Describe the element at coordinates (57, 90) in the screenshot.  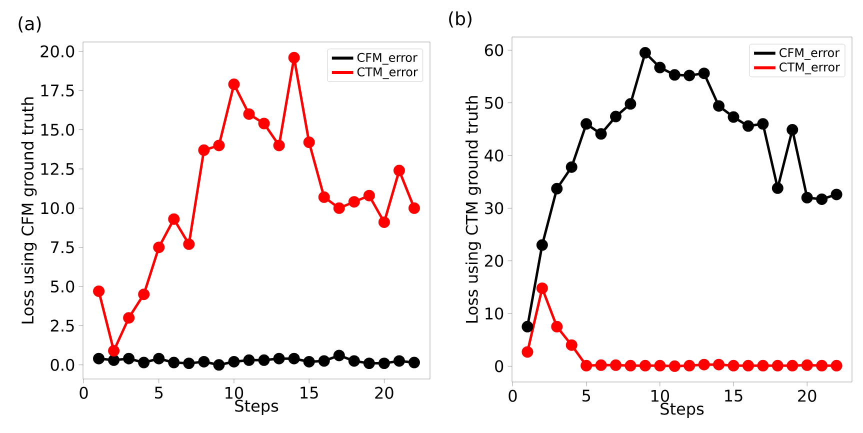
I see `y-tick-label: 17.5` at that location.